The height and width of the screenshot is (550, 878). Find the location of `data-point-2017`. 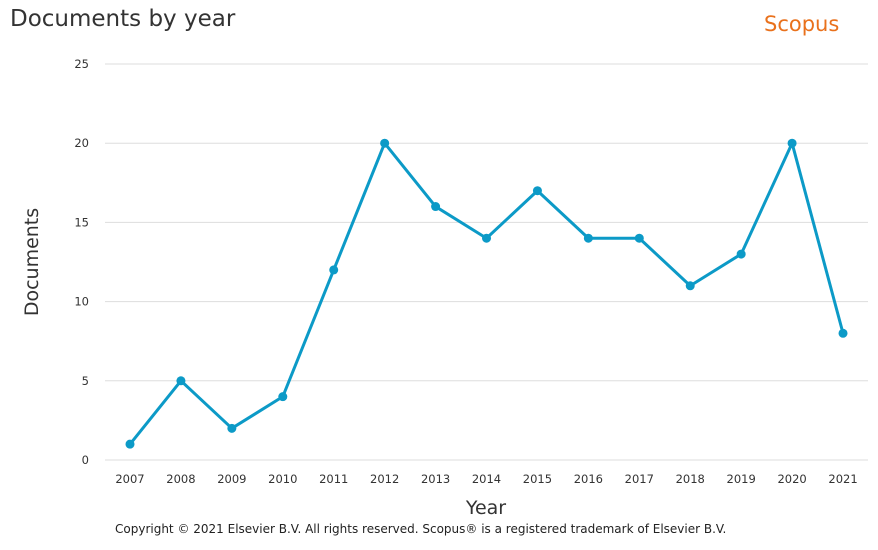

data-point-2017 is located at coordinates (639, 238).